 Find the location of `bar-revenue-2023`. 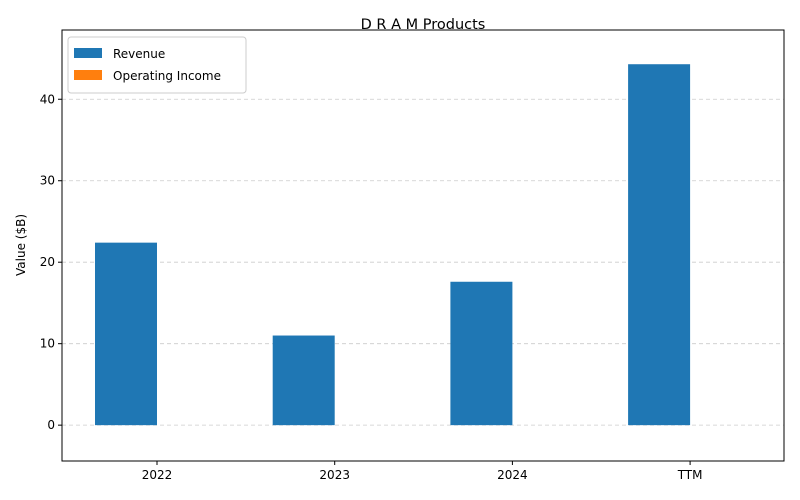

bar-revenue-2023 is located at coordinates (303, 380).